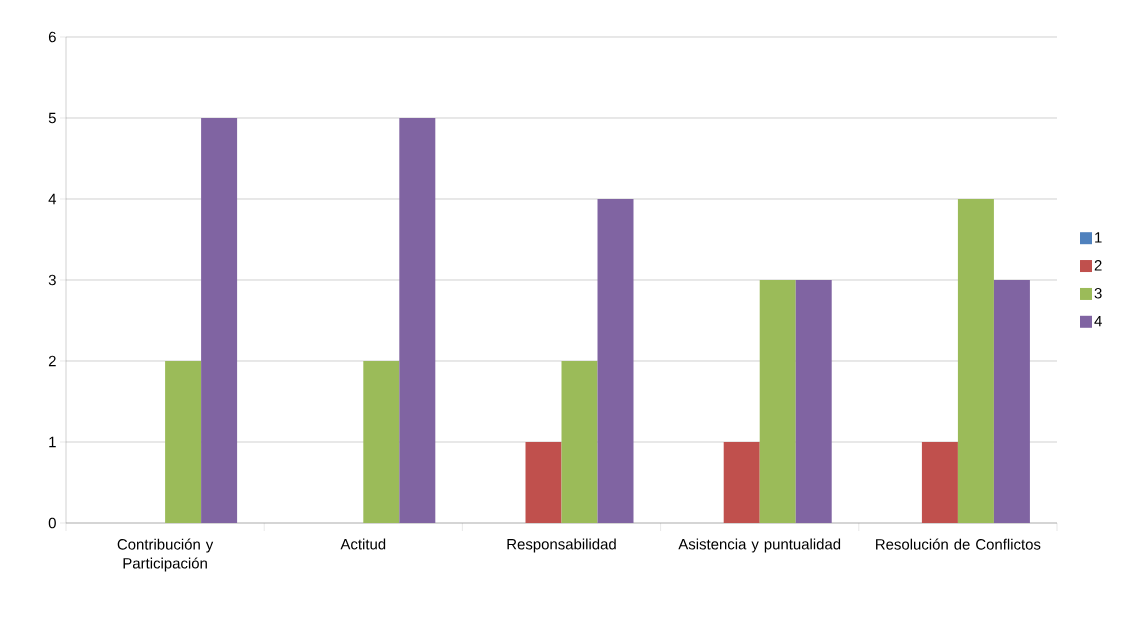 Image resolution: width=1147 pixels, height=618 pixels. What do you see at coordinates (52, 199) in the screenshot?
I see `y-tick-label: 4` at bounding box center [52, 199].